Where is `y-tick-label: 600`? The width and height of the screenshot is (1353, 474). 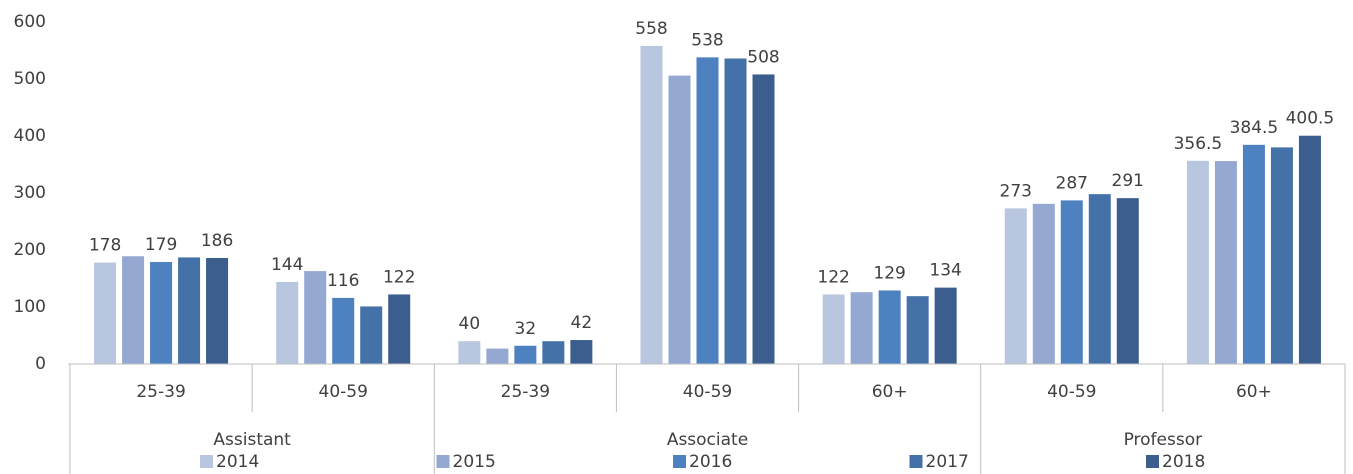
y-tick-label: 600 is located at coordinates (30, 22).